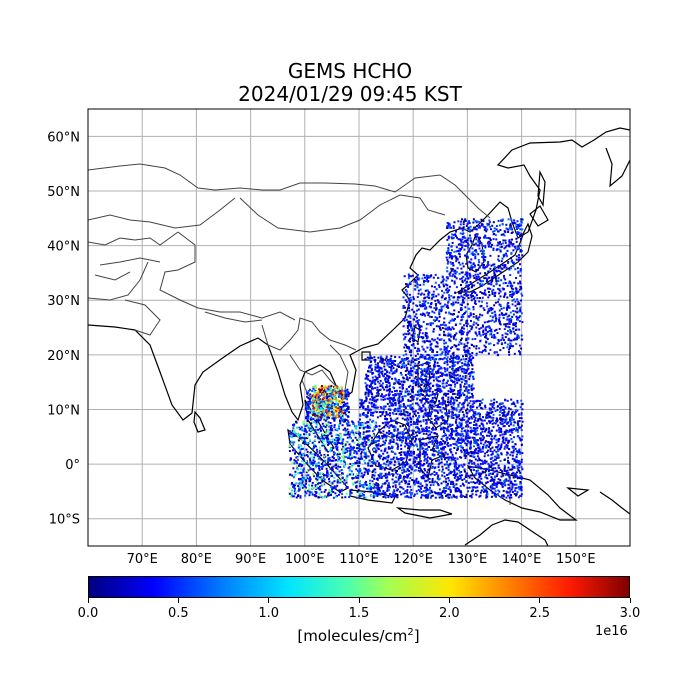 The width and height of the screenshot is (700, 700). I want to click on taiwan-coast, so click(416, 335).